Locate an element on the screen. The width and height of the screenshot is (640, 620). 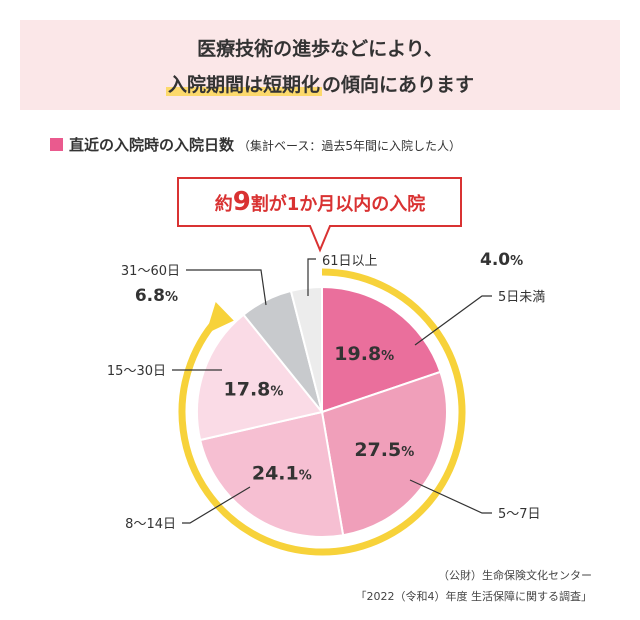
slice-category-label: 5日未満 is located at coordinates (521, 297).